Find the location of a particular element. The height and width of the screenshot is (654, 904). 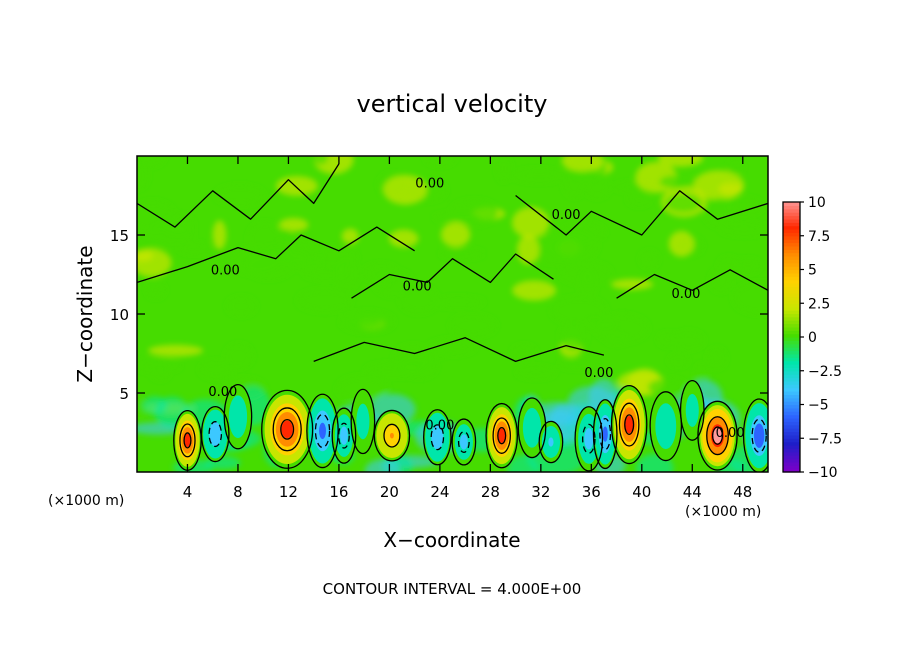

x-tick-label: 12 is located at coordinates (288, 492).